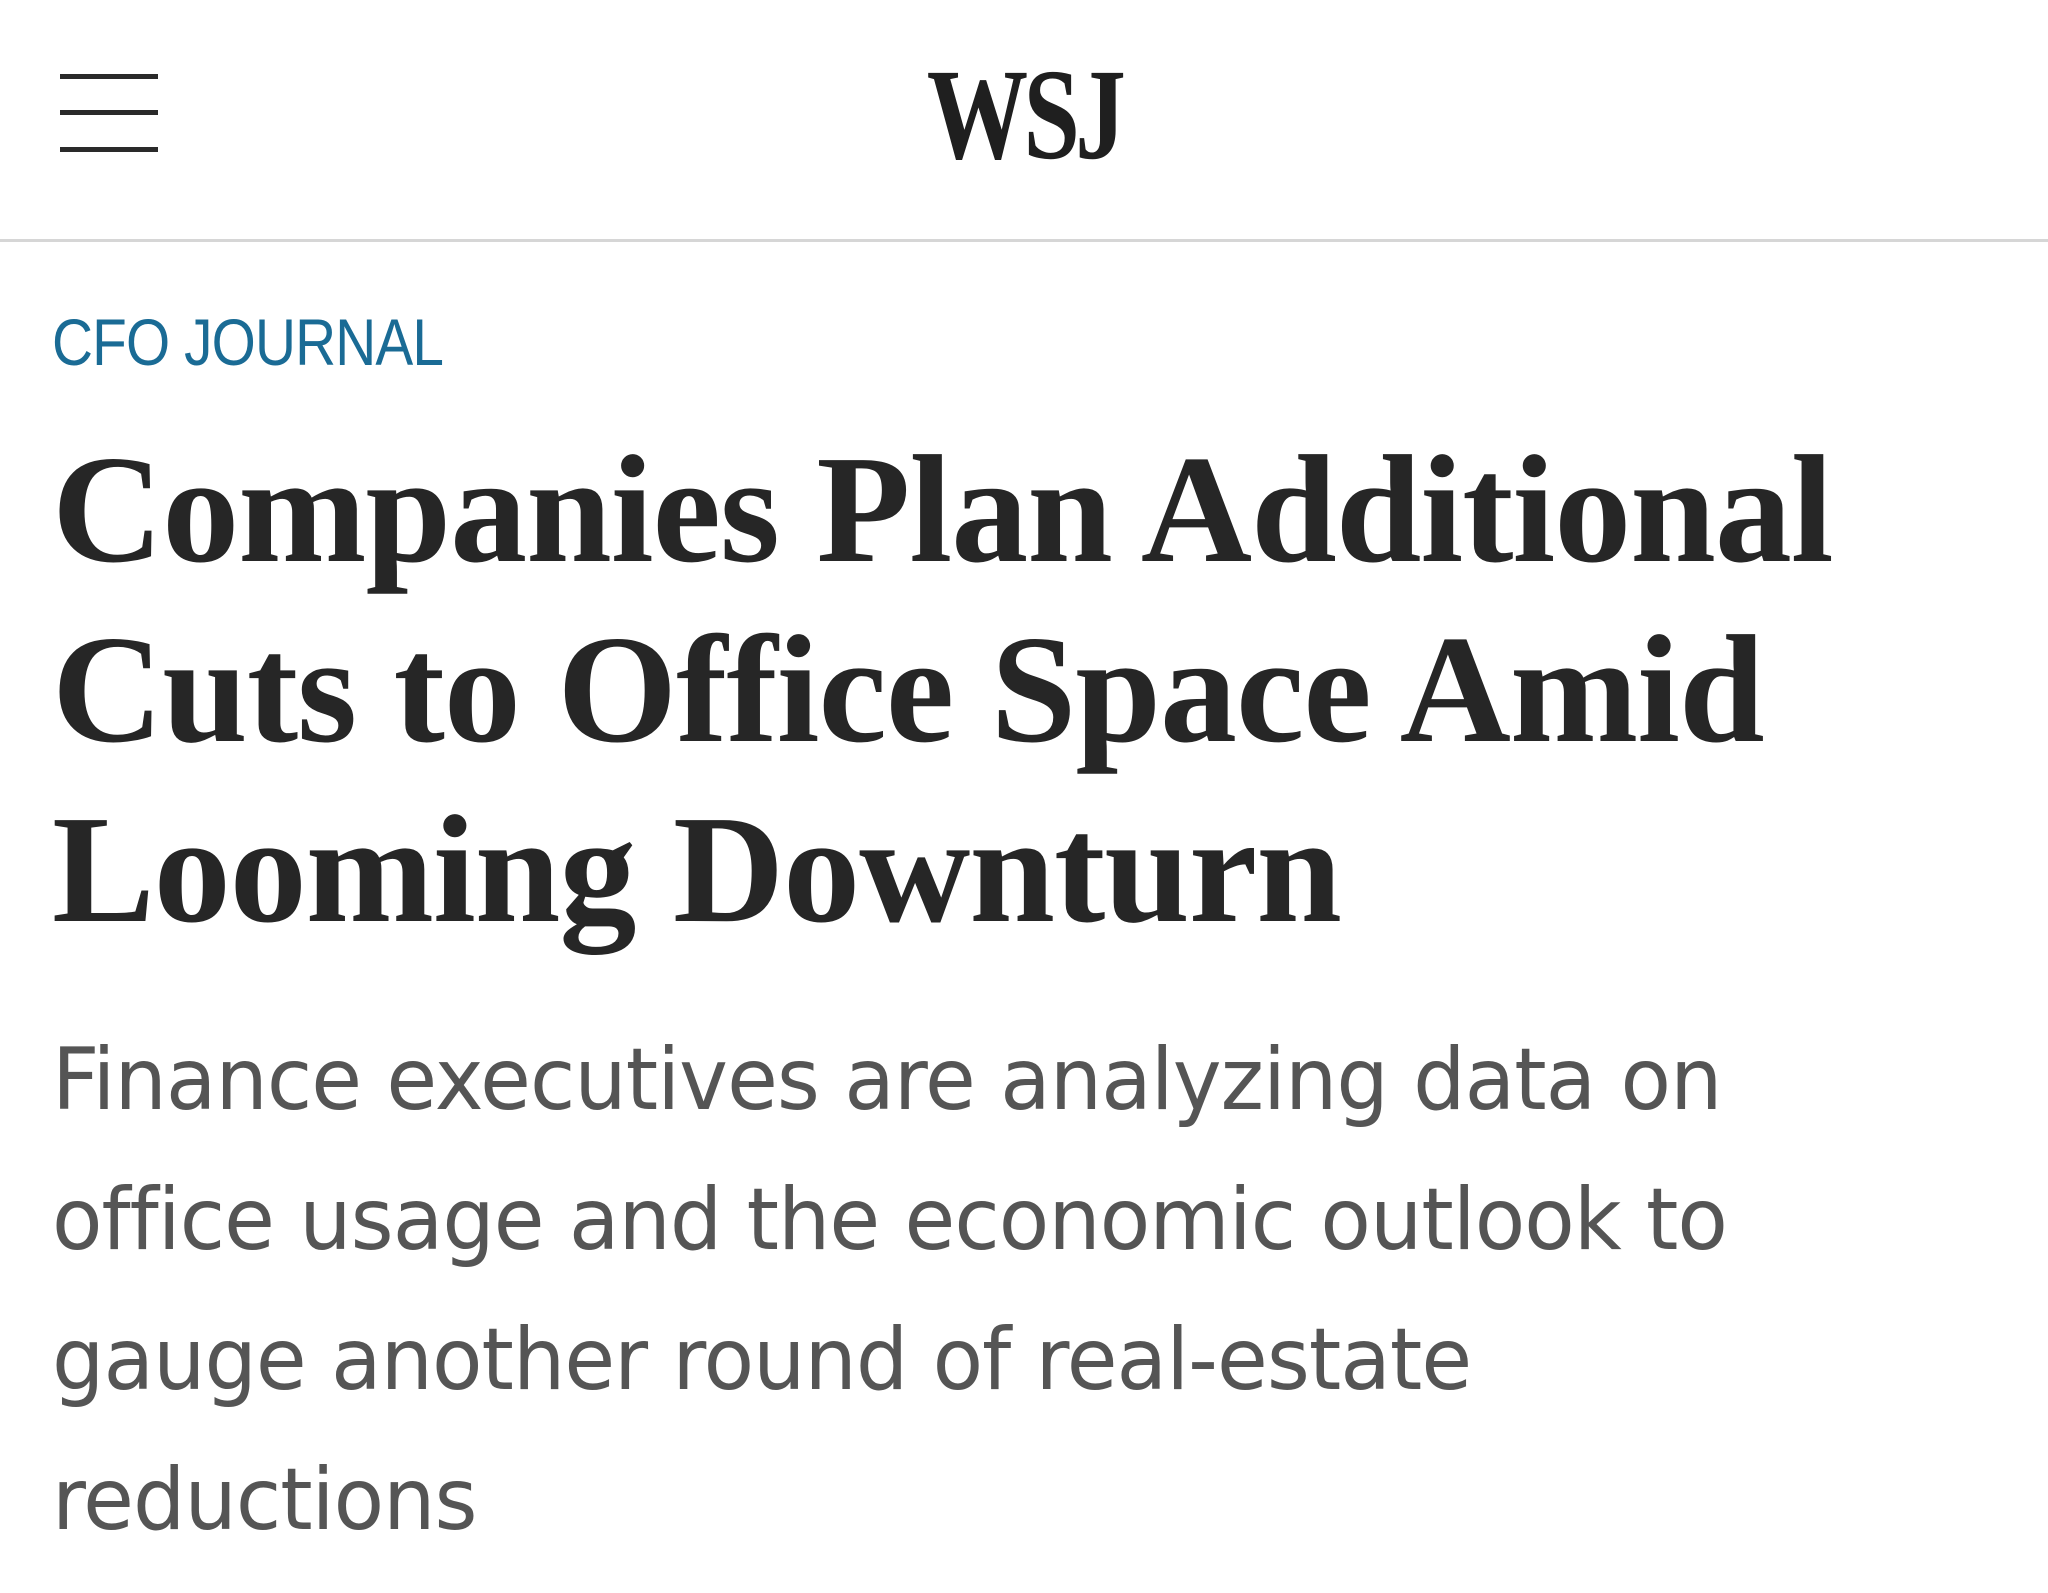  Describe the element at coordinates (1026, 115) in the screenshot. I see `wsj-logo: WSJ` at that location.